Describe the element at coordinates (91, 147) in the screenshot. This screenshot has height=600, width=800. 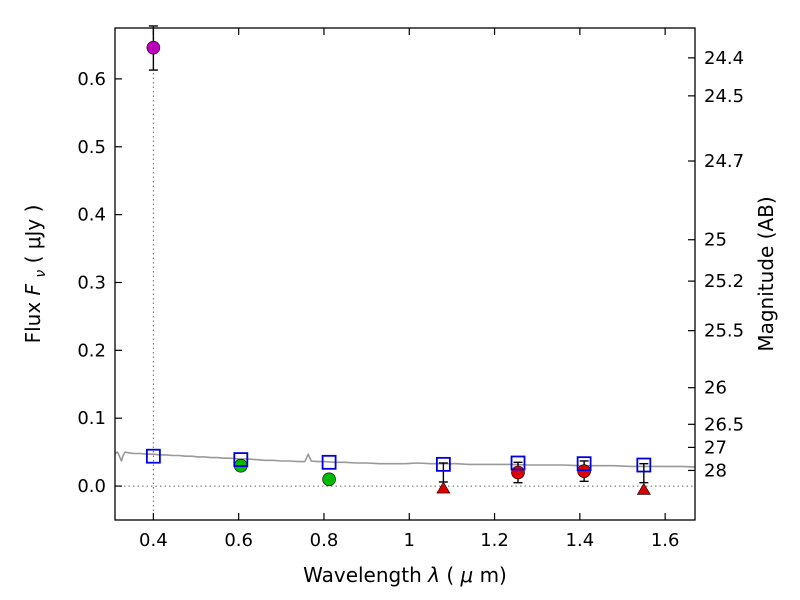
I see `y-tick-label-left: 0.5` at that location.